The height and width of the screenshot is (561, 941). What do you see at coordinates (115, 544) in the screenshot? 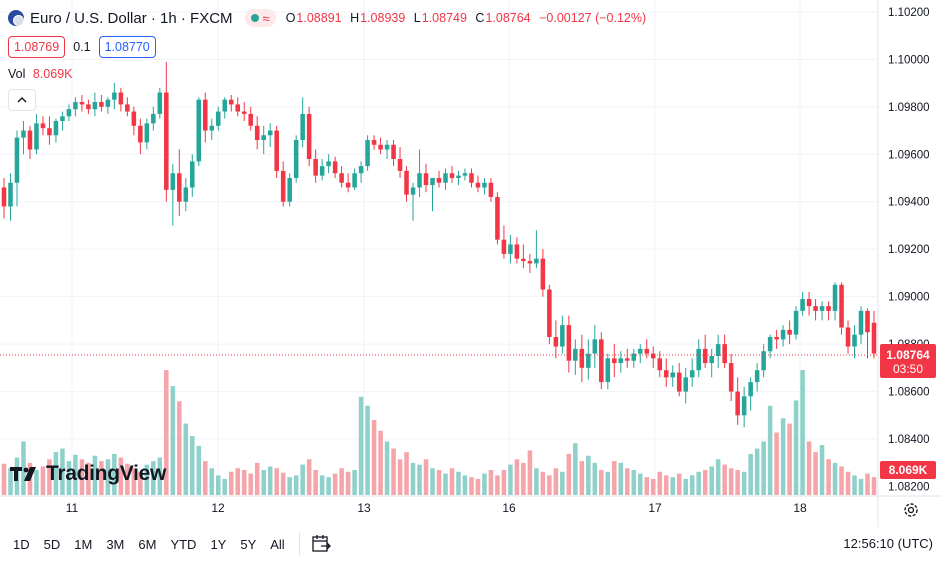
I see `range-3m-button: 3M` at bounding box center [115, 544].